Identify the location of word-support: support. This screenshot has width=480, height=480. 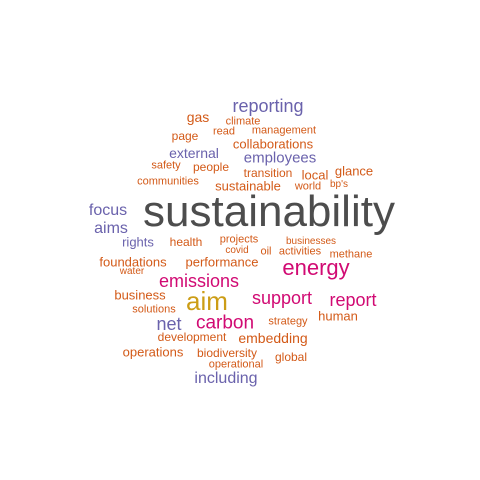
(282, 298).